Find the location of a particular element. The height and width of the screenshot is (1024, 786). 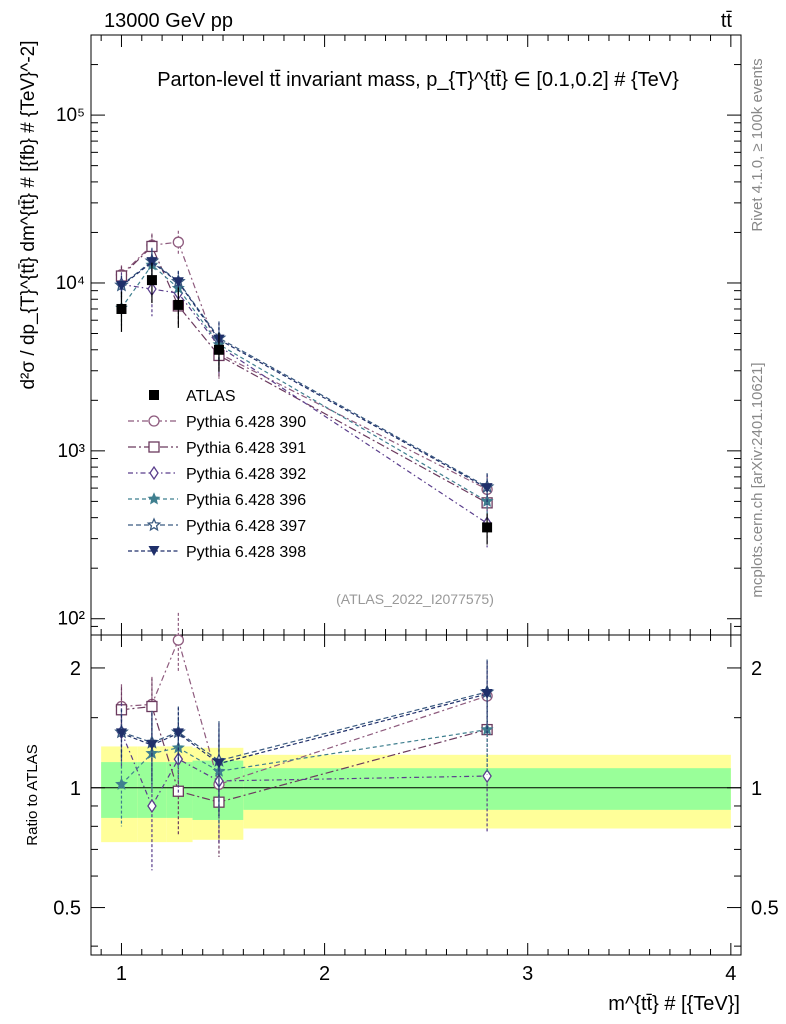

legend-label: Pythia 6.428 397 is located at coordinates (246, 526).